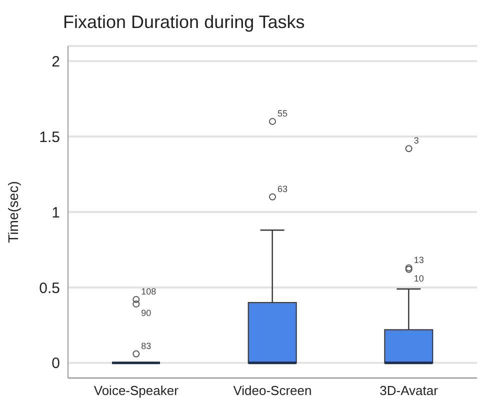  What do you see at coordinates (416, 141) in the screenshot?
I see `annotation: 3` at bounding box center [416, 141].